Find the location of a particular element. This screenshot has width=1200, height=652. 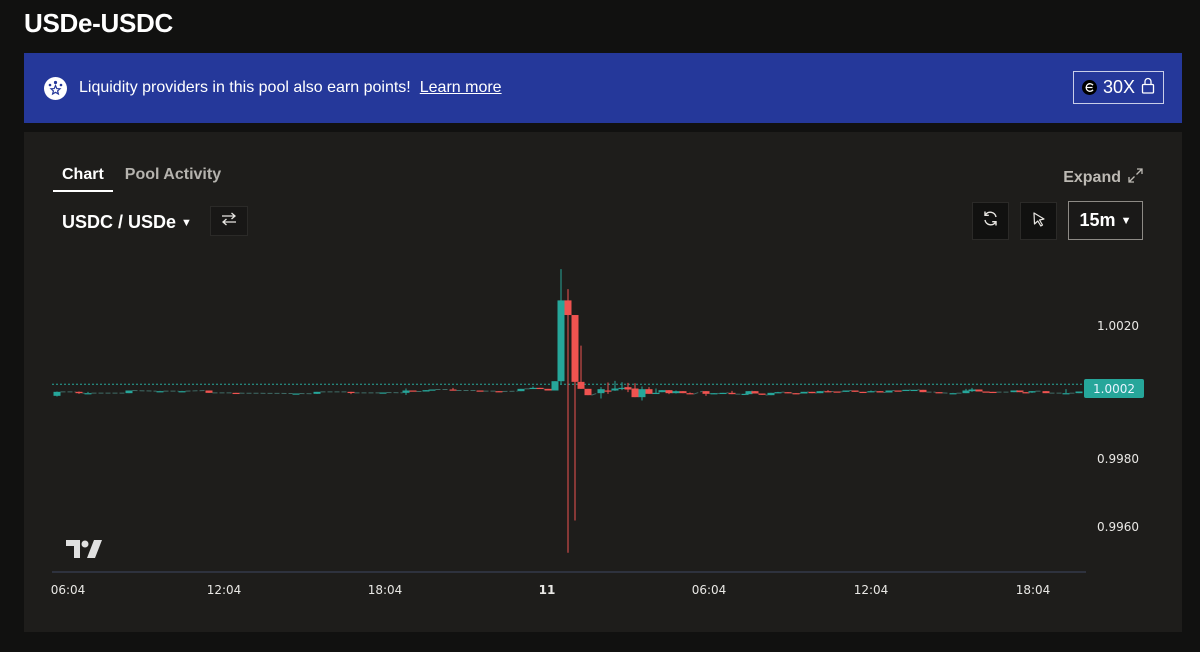

multiplier-label: 30X is located at coordinates (1119, 87).